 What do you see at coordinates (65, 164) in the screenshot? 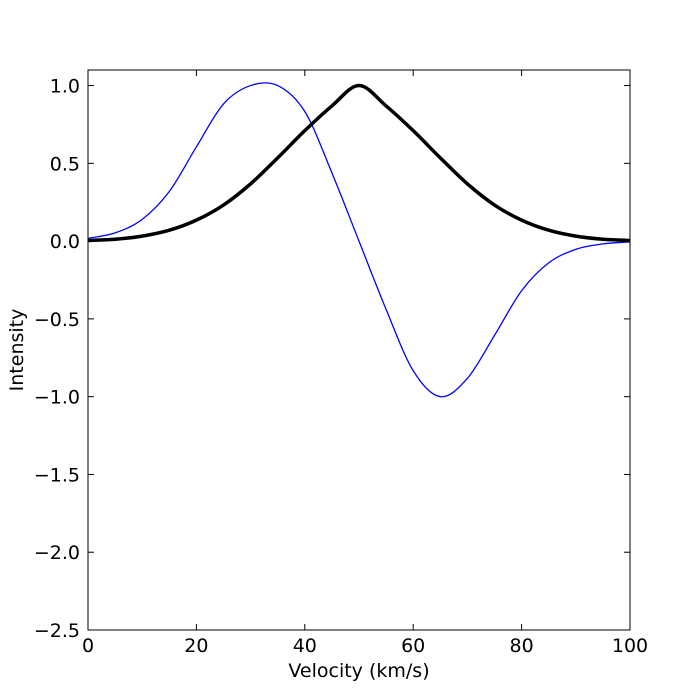
I see `y-tick-label: 0.5` at bounding box center [65, 164].